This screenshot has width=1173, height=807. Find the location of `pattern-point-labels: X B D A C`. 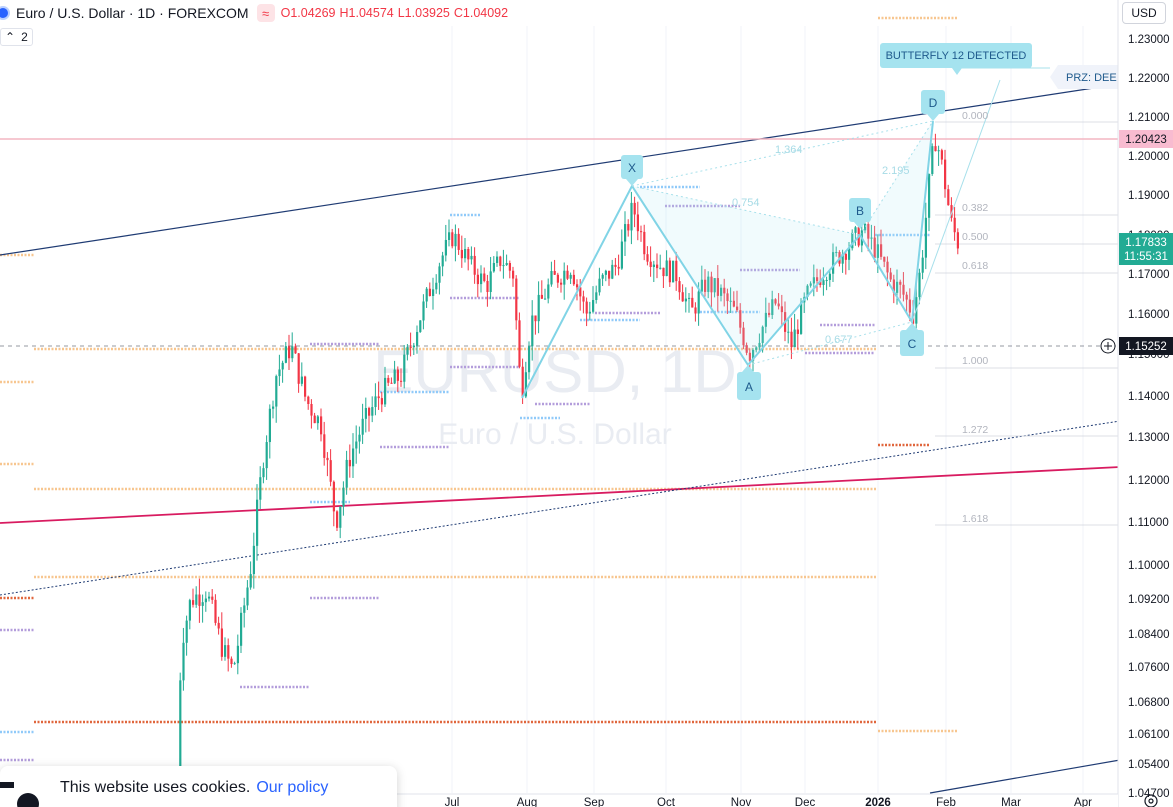

pattern-point-labels: X B D A C is located at coordinates (783, 245).